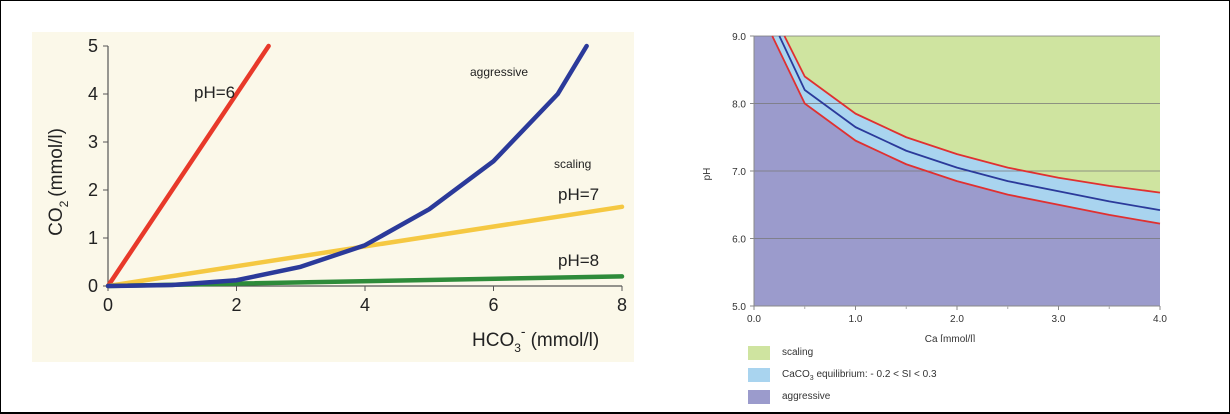  Describe the element at coordinates (1059, 319) in the screenshot. I see `right-x-tick-label: 3.0` at that location.